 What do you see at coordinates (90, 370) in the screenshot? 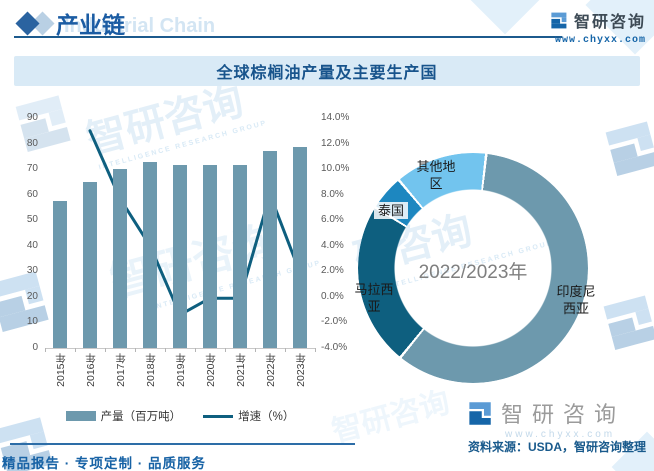
I see `x-label: 2016年` at bounding box center [90, 370].